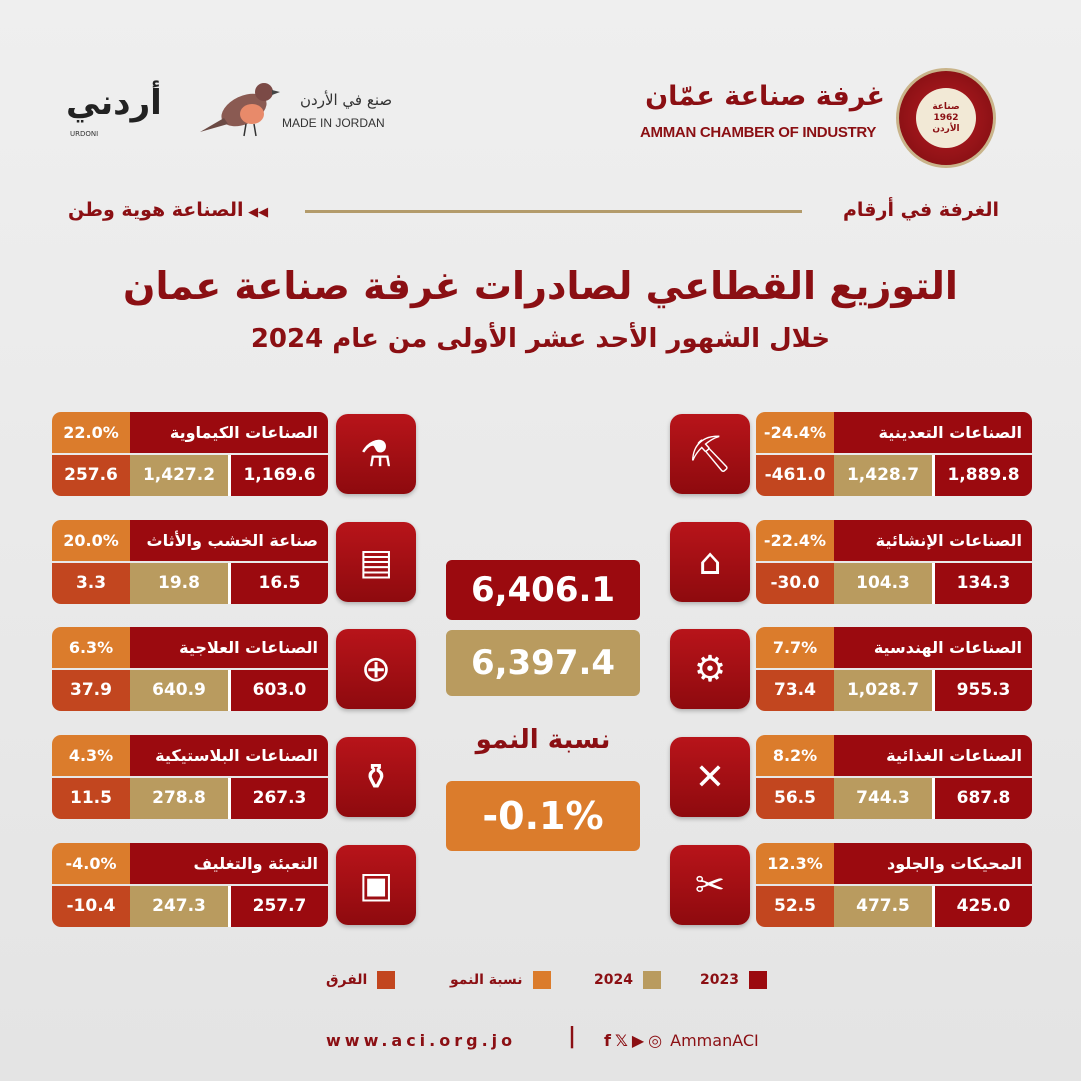 This screenshot has width=1081, height=1081. I want to click on sector-name: التعبئة والتغليف, so click(229, 863).